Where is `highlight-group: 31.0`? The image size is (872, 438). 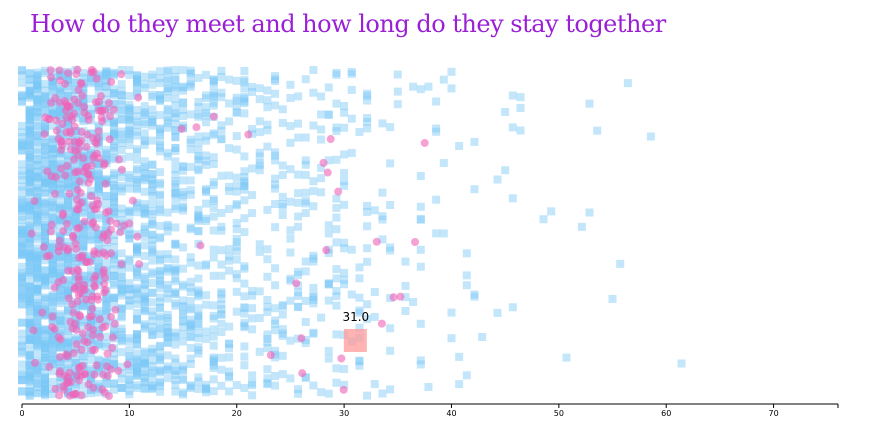
highlight-group: 31.0 is located at coordinates (355, 331).